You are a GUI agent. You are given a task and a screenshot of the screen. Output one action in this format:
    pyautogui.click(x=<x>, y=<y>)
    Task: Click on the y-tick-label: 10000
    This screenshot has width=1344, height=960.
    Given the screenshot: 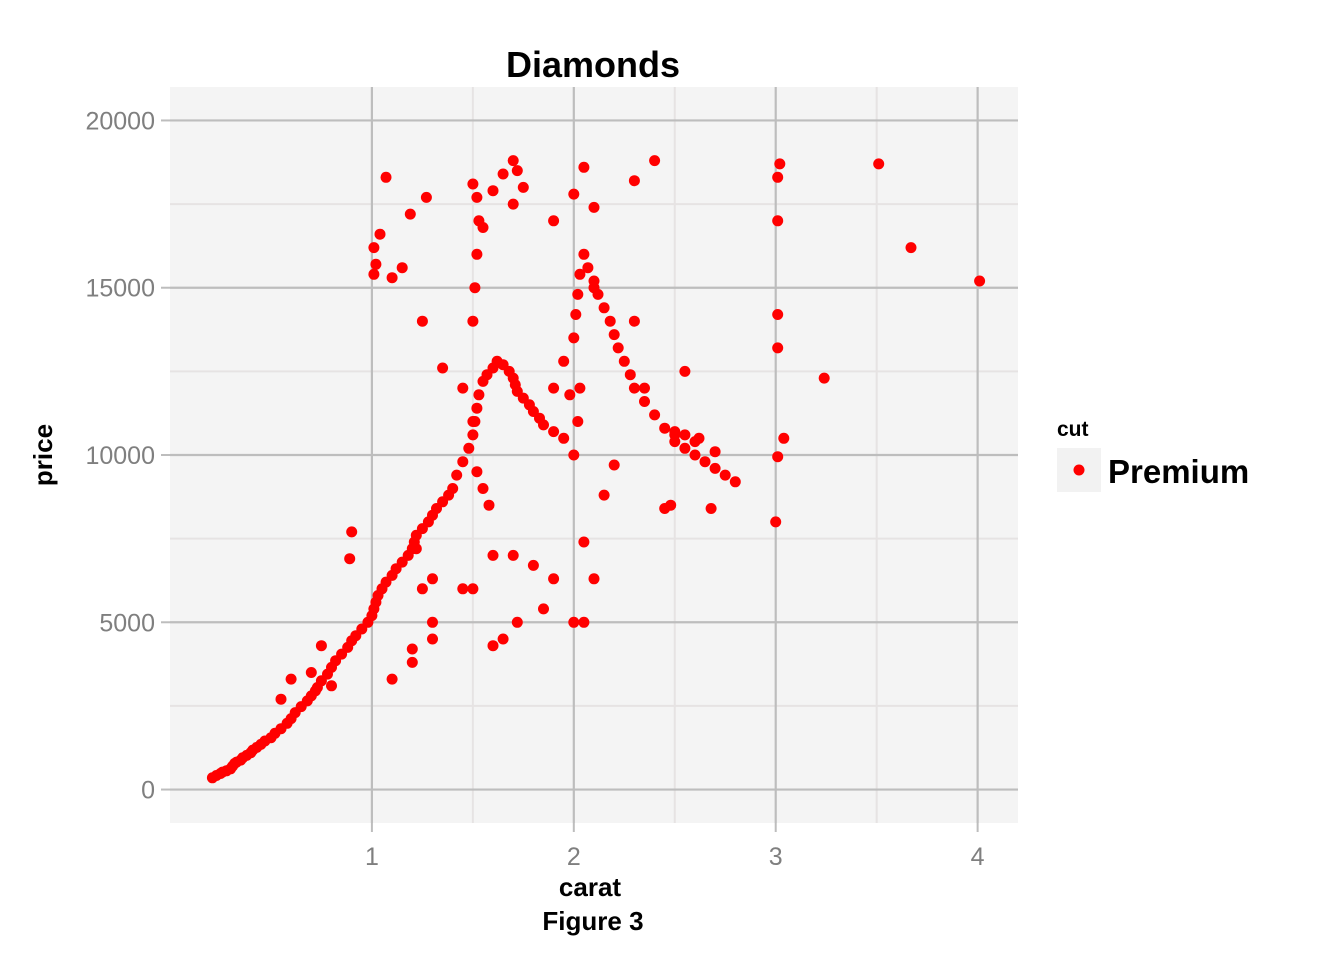 What is the action you would take?
    pyautogui.click(x=120, y=456)
    